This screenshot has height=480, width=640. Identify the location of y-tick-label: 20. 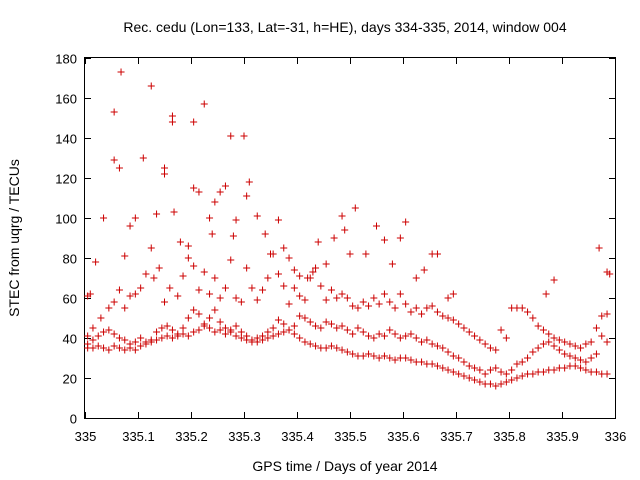
(70, 379).